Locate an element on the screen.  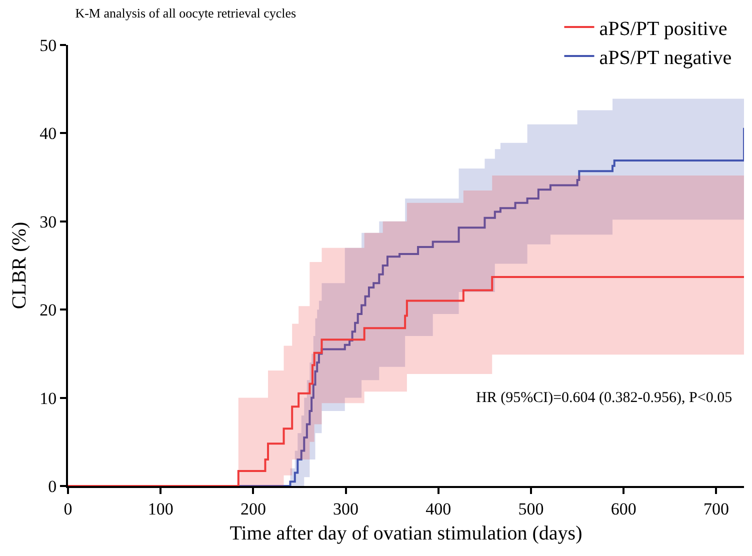
x-tick-label: 0 is located at coordinates (68, 508).